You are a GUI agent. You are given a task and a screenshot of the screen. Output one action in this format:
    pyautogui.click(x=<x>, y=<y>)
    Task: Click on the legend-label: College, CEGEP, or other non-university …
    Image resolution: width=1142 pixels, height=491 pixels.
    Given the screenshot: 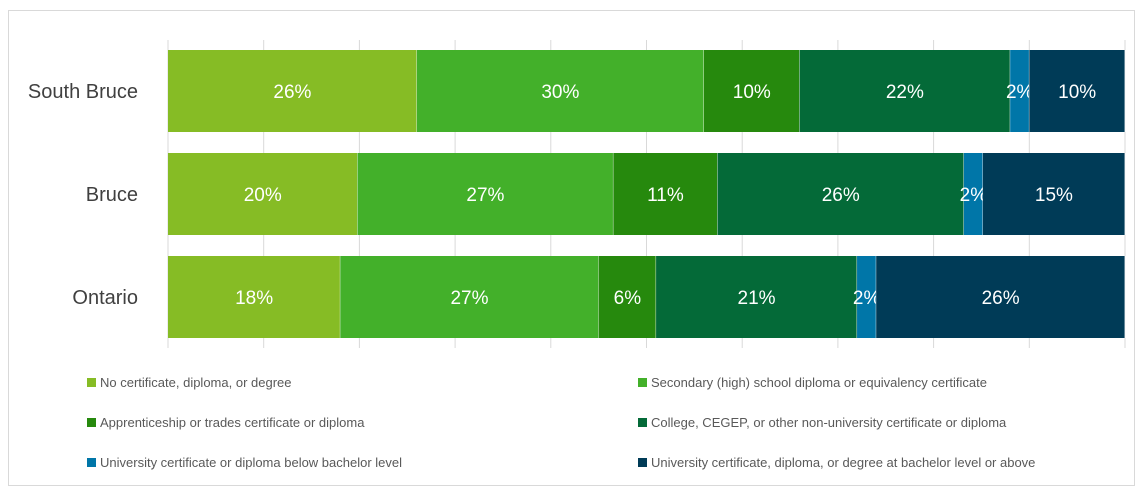 What is the action you would take?
    pyautogui.click(x=829, y=422)
    